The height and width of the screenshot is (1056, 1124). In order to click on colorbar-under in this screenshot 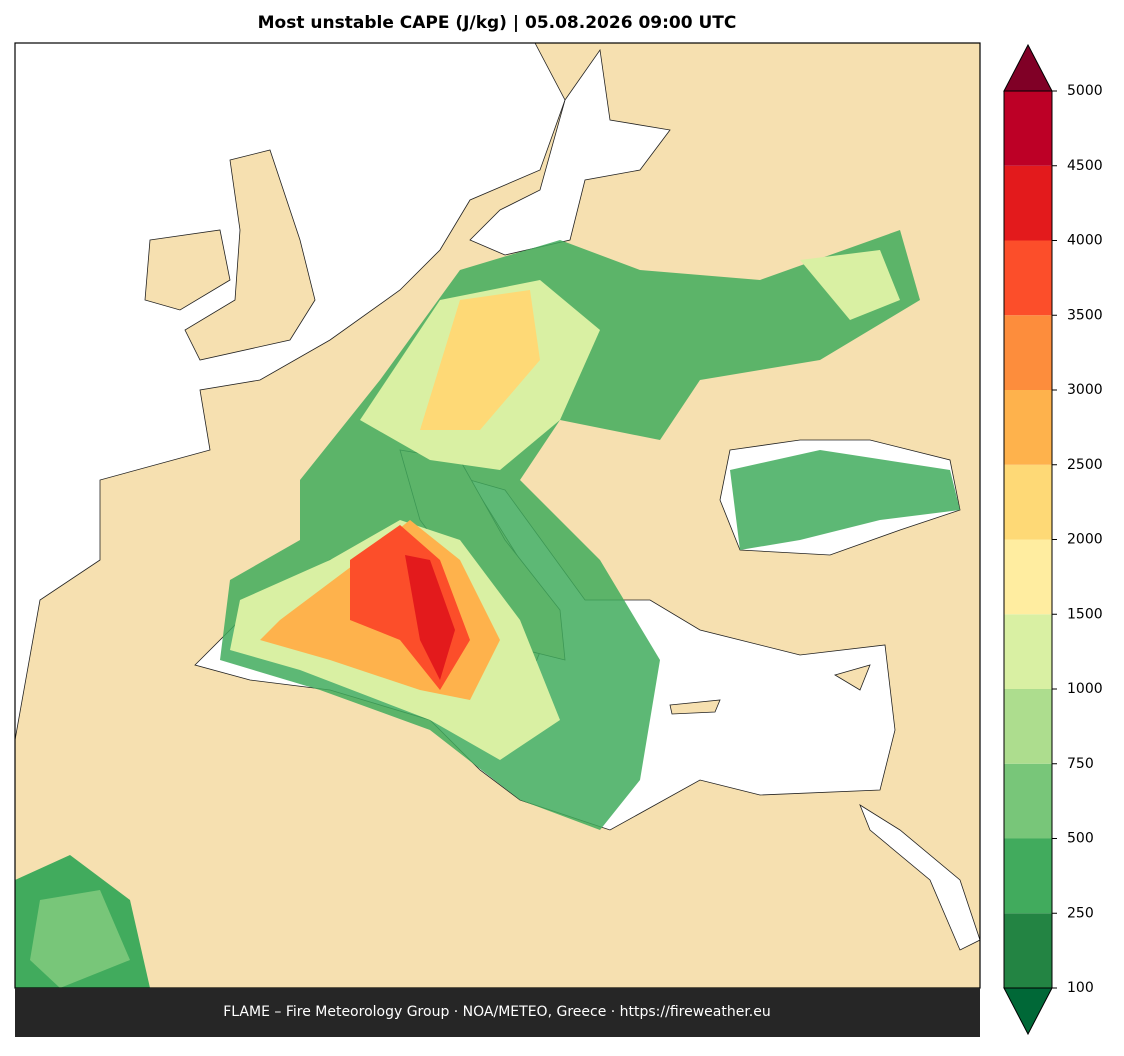, I will do `click(1028, 1011)`.